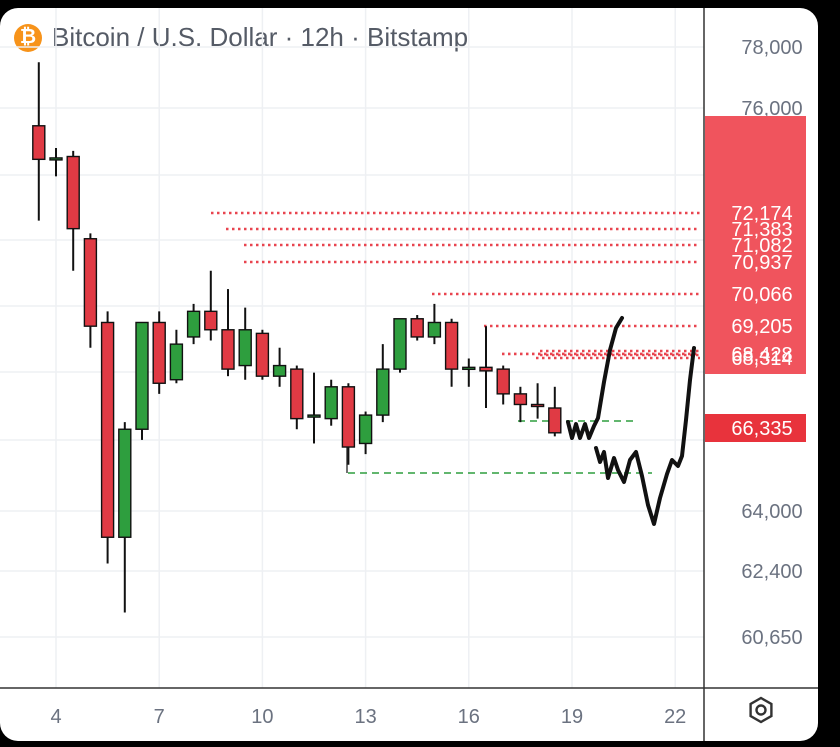 Image resolution: width=840 pixels, height=747 pixels. I want to click on price-tick-label: 60,650, so click(771, 638).